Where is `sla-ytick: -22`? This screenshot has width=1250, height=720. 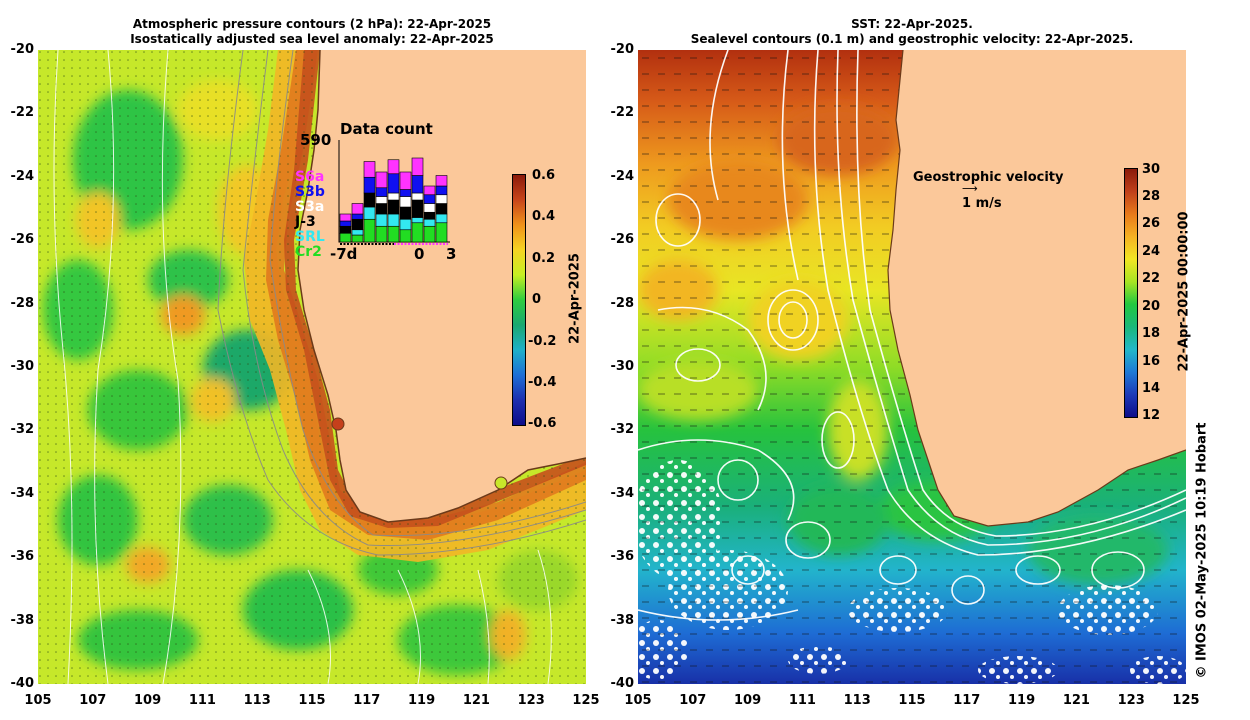
sla-ytick: -22 is located at coordinates (22, 113).